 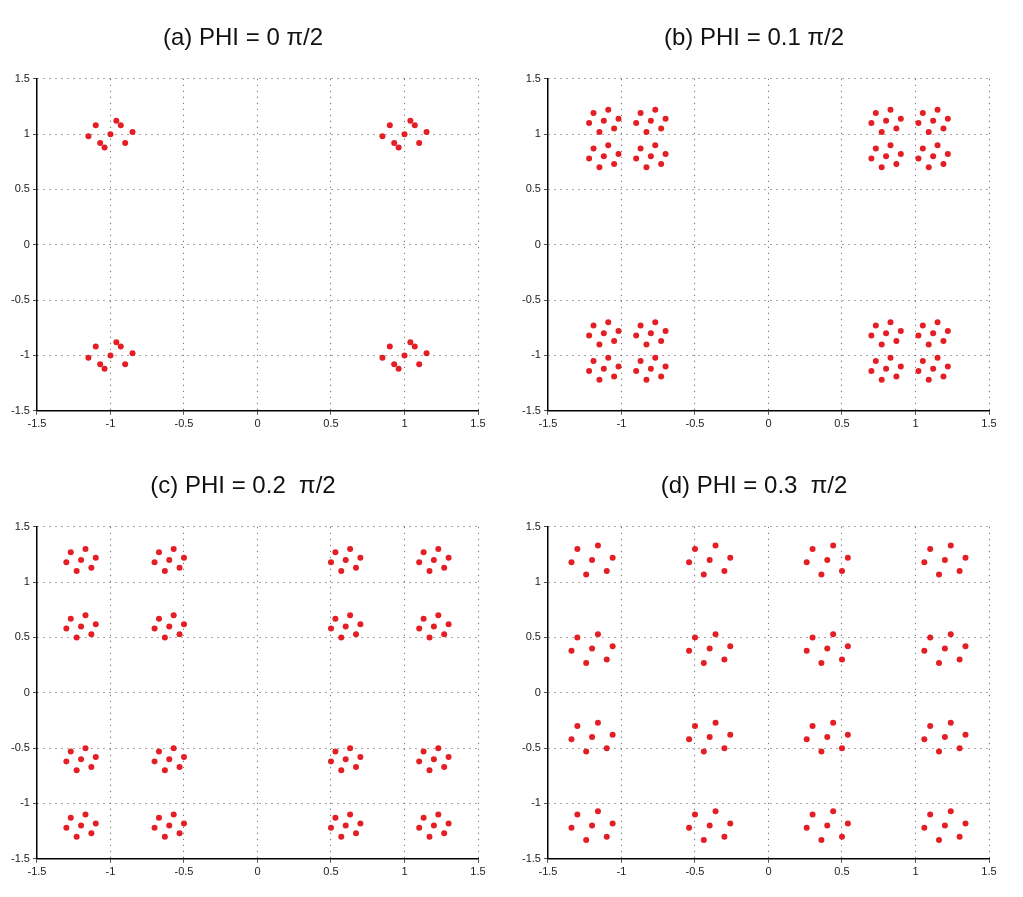 I want to click on chart-title: (a) PHI = 0 π/2, so click(x=243, y=37).